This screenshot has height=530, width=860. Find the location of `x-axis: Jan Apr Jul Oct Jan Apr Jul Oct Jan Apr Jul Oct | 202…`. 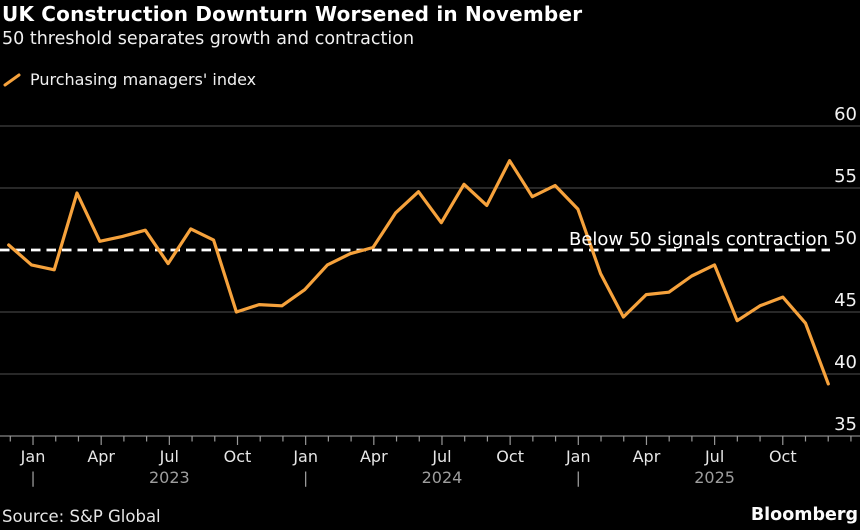

x-axis: Jan Apr Jul Oct Jan Apr Jul Oct Jan Apr Jul Oct | 202… is located at coordinates (430, 461).